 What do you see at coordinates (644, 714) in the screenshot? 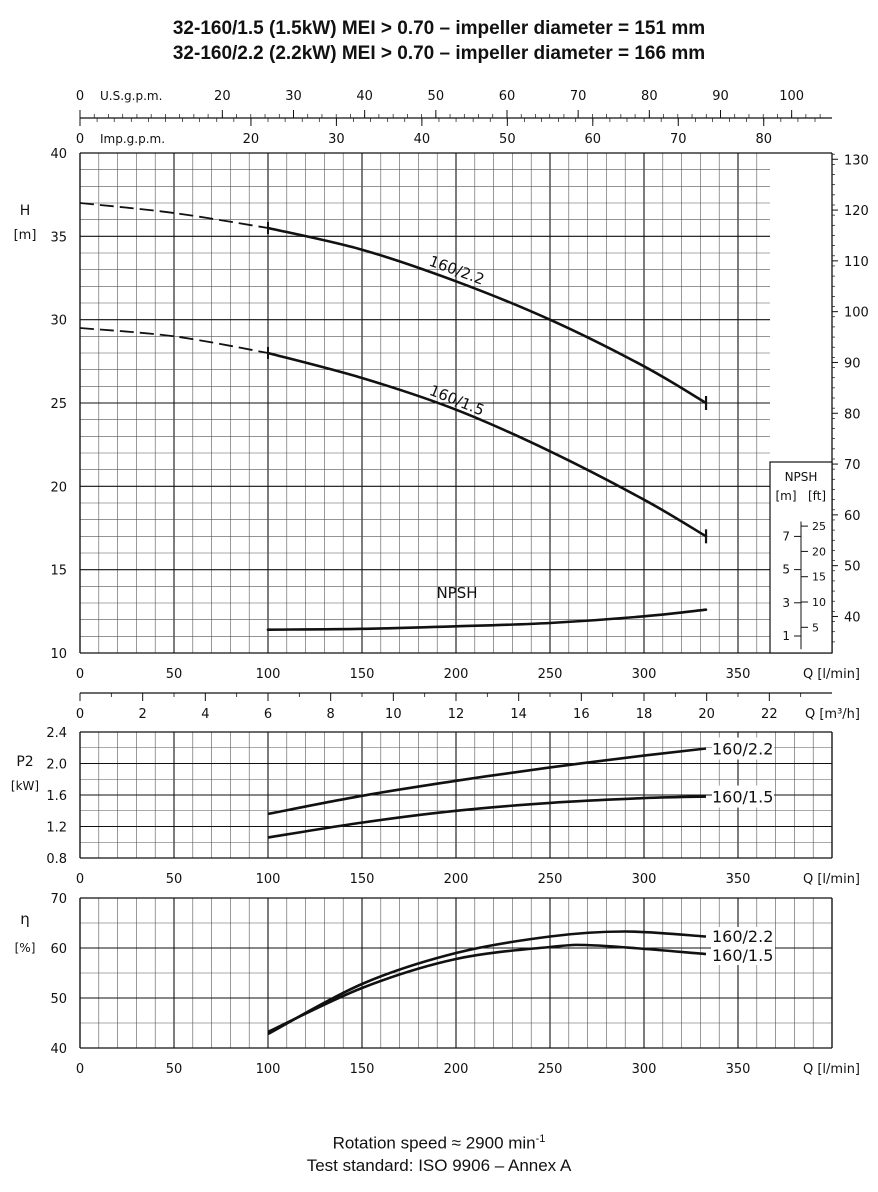
I see `flow-m3h-tick-label: 18` at bounding box center [644, 714].